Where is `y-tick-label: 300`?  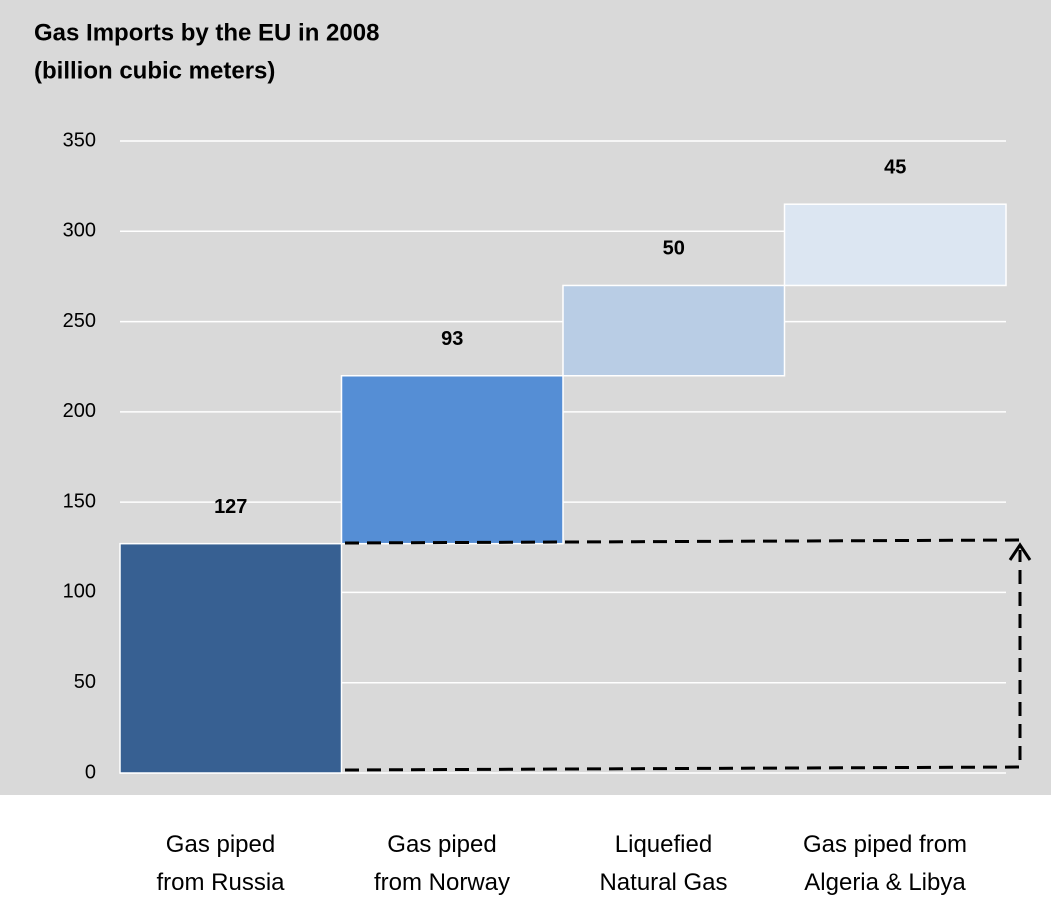 y-tick-label: 300 is located at coordinates (79, 231).